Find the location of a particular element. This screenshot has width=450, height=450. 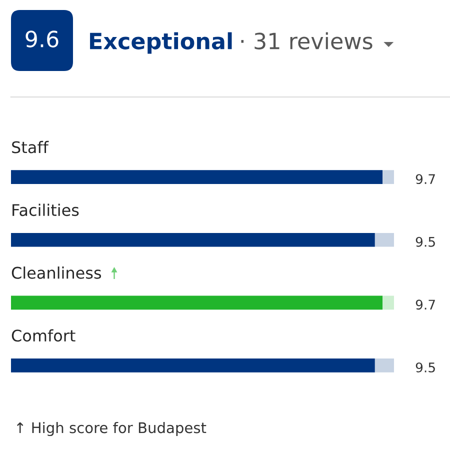

y-tick-label: Staff is located at coordinates (30, 147).